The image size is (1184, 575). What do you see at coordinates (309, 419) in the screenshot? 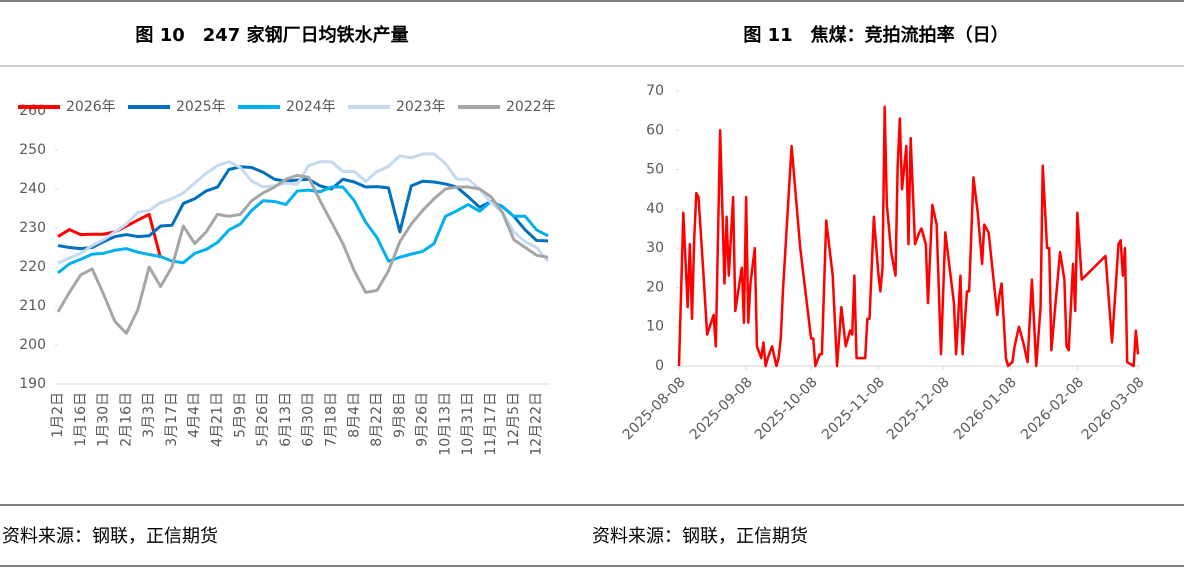
I see `x-tick-label: 6月30日` at bounding box center [309, 419].